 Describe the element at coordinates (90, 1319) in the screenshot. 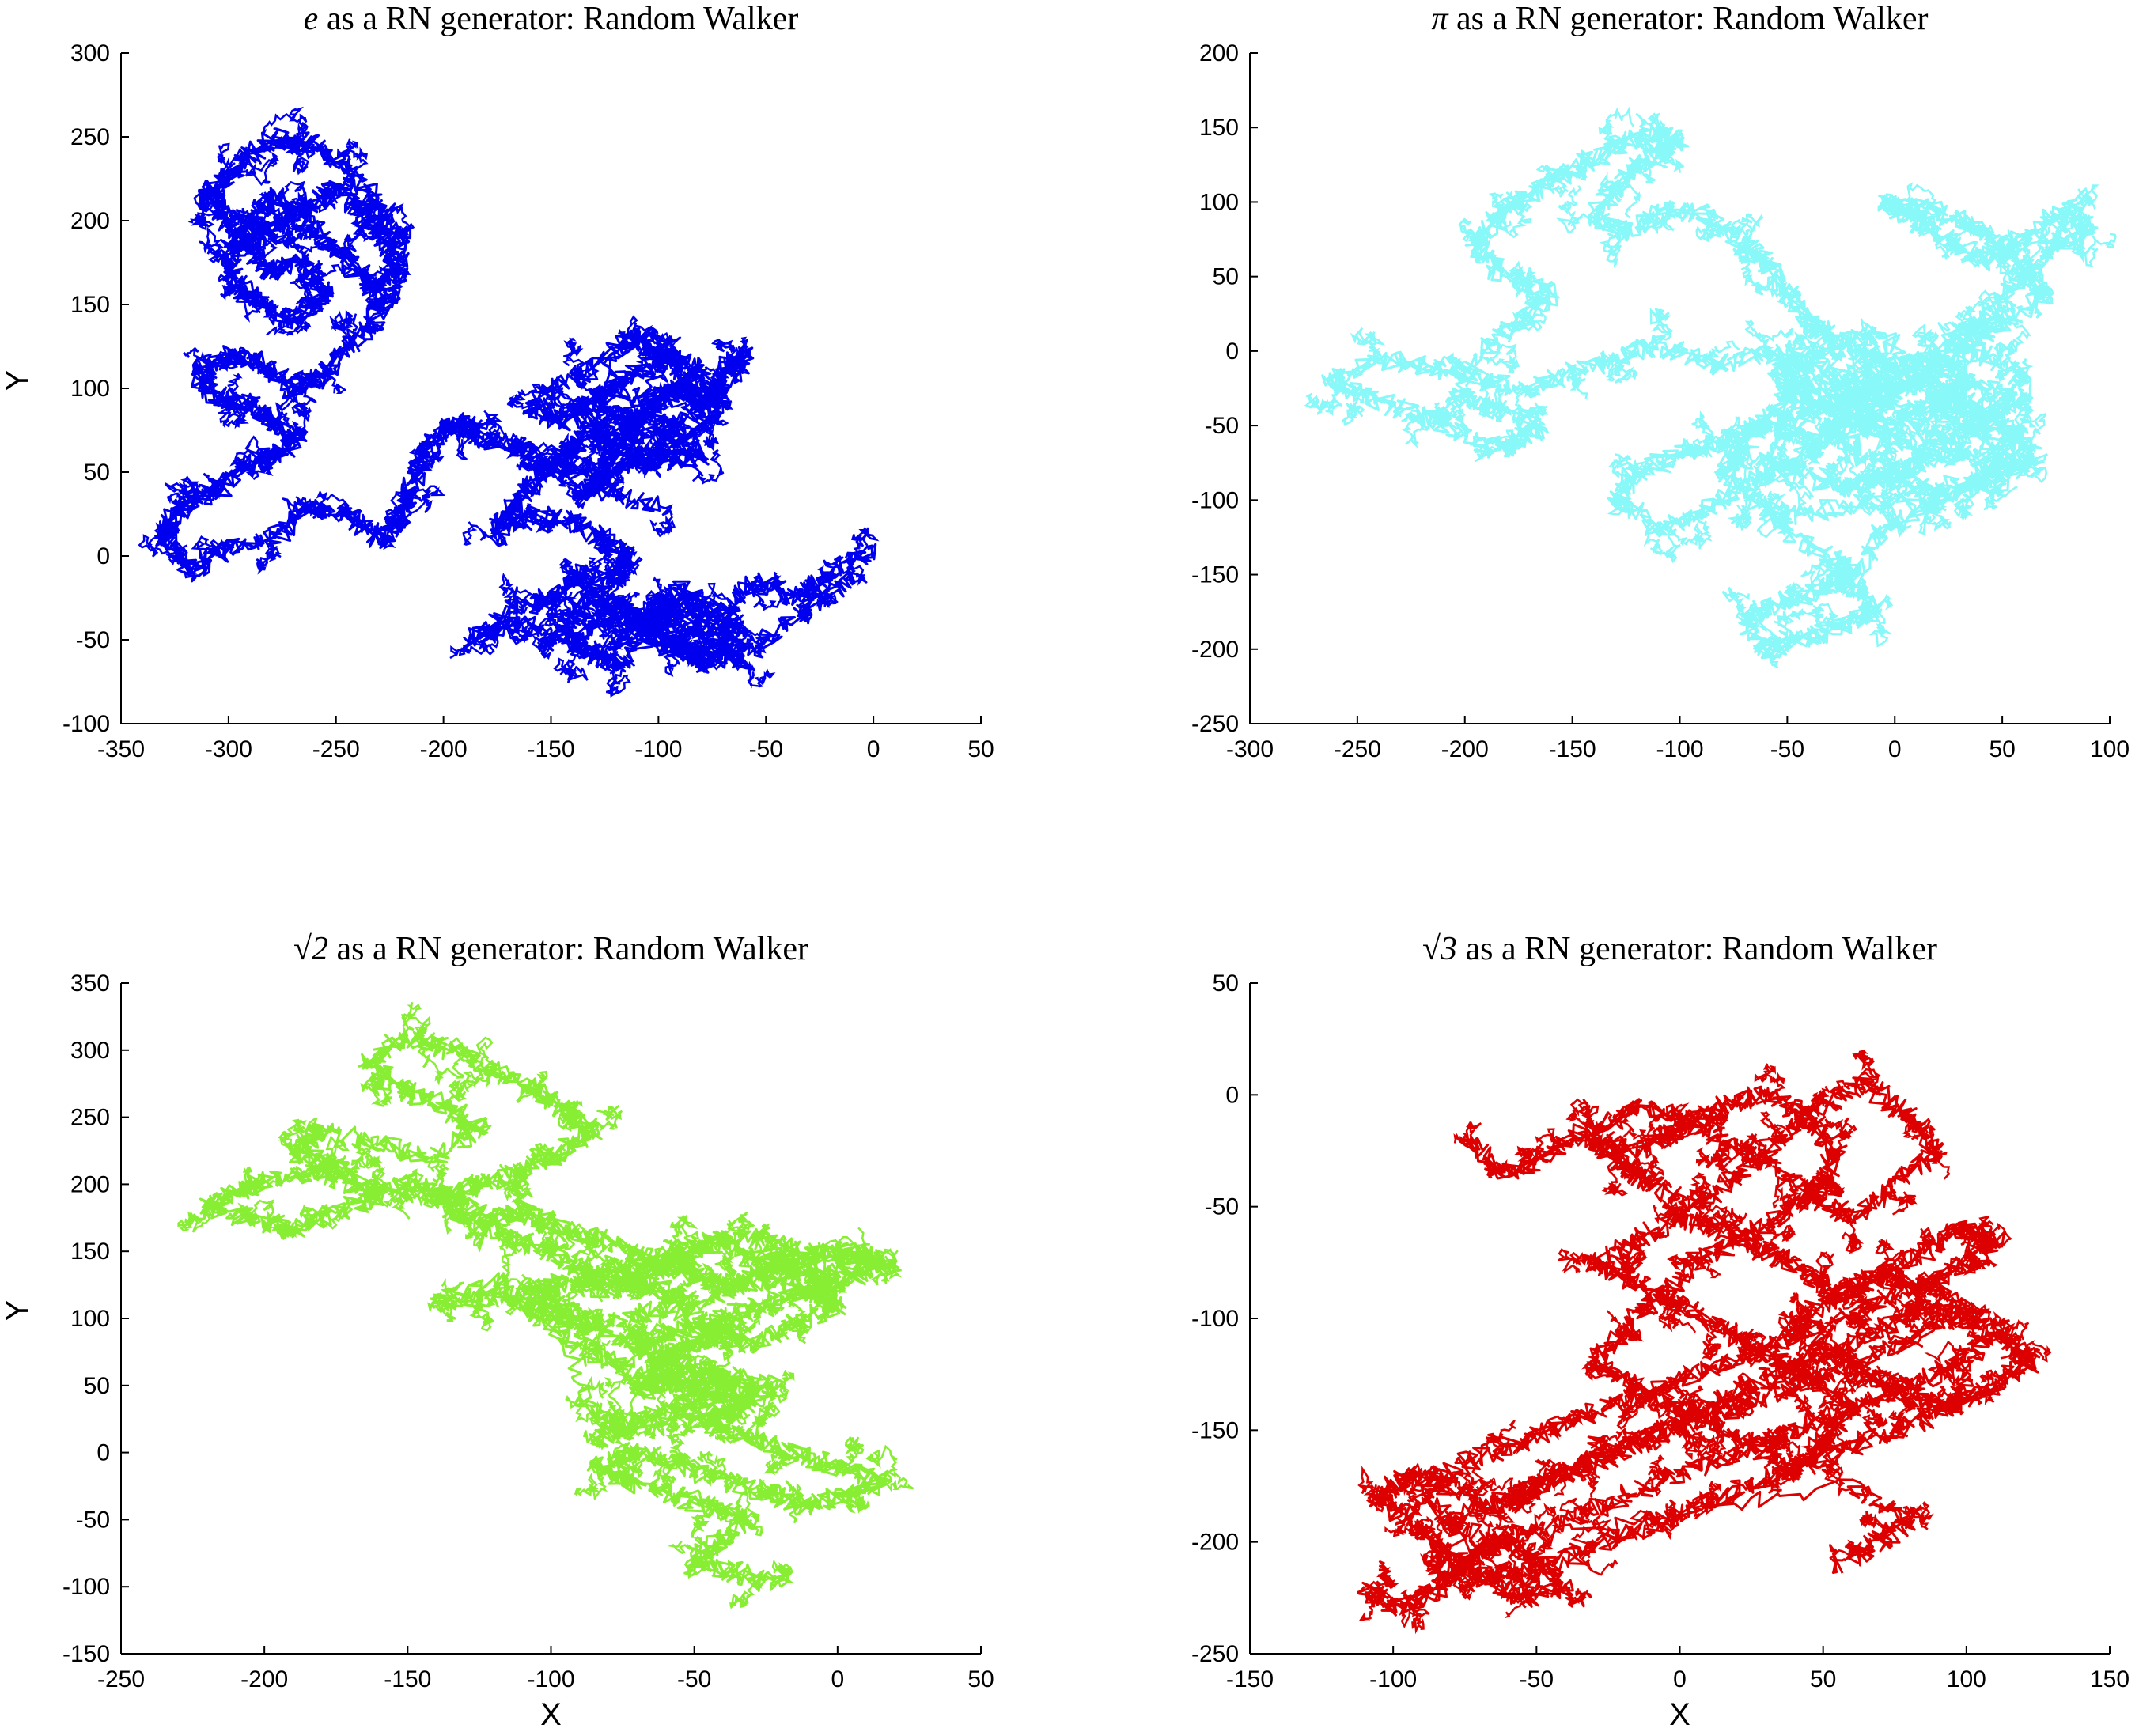

I see `y-tick-label: 100` at that location.